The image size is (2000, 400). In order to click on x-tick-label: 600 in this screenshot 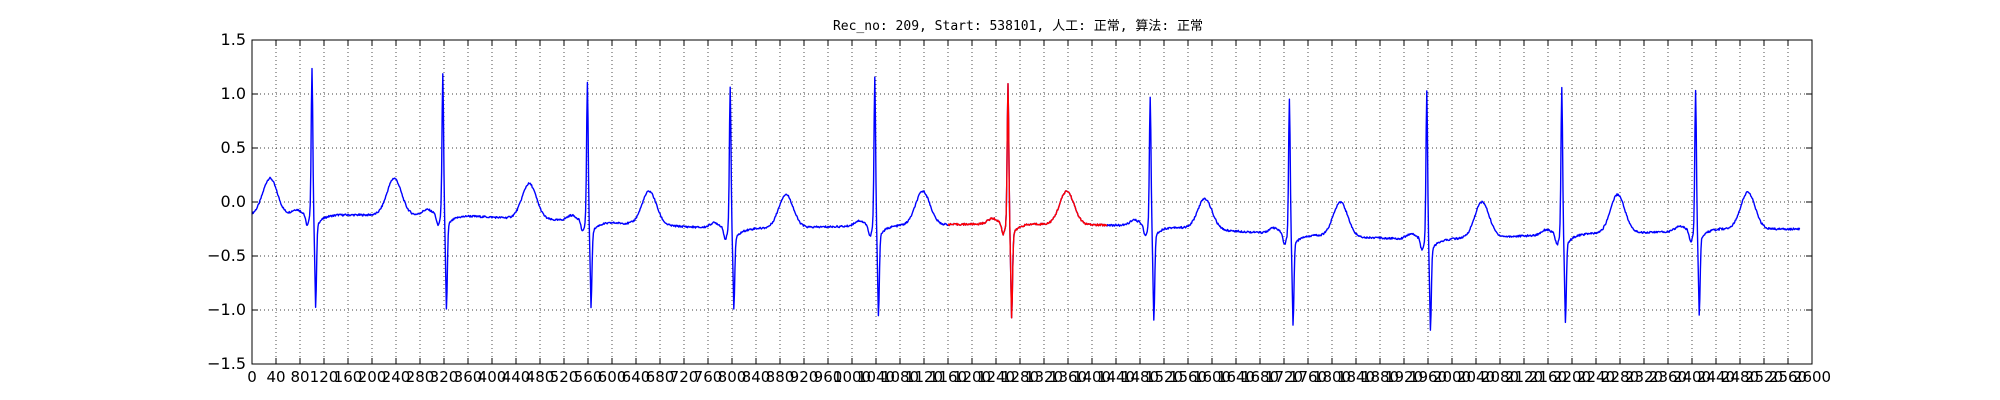, I will do `click(612, 377)`.